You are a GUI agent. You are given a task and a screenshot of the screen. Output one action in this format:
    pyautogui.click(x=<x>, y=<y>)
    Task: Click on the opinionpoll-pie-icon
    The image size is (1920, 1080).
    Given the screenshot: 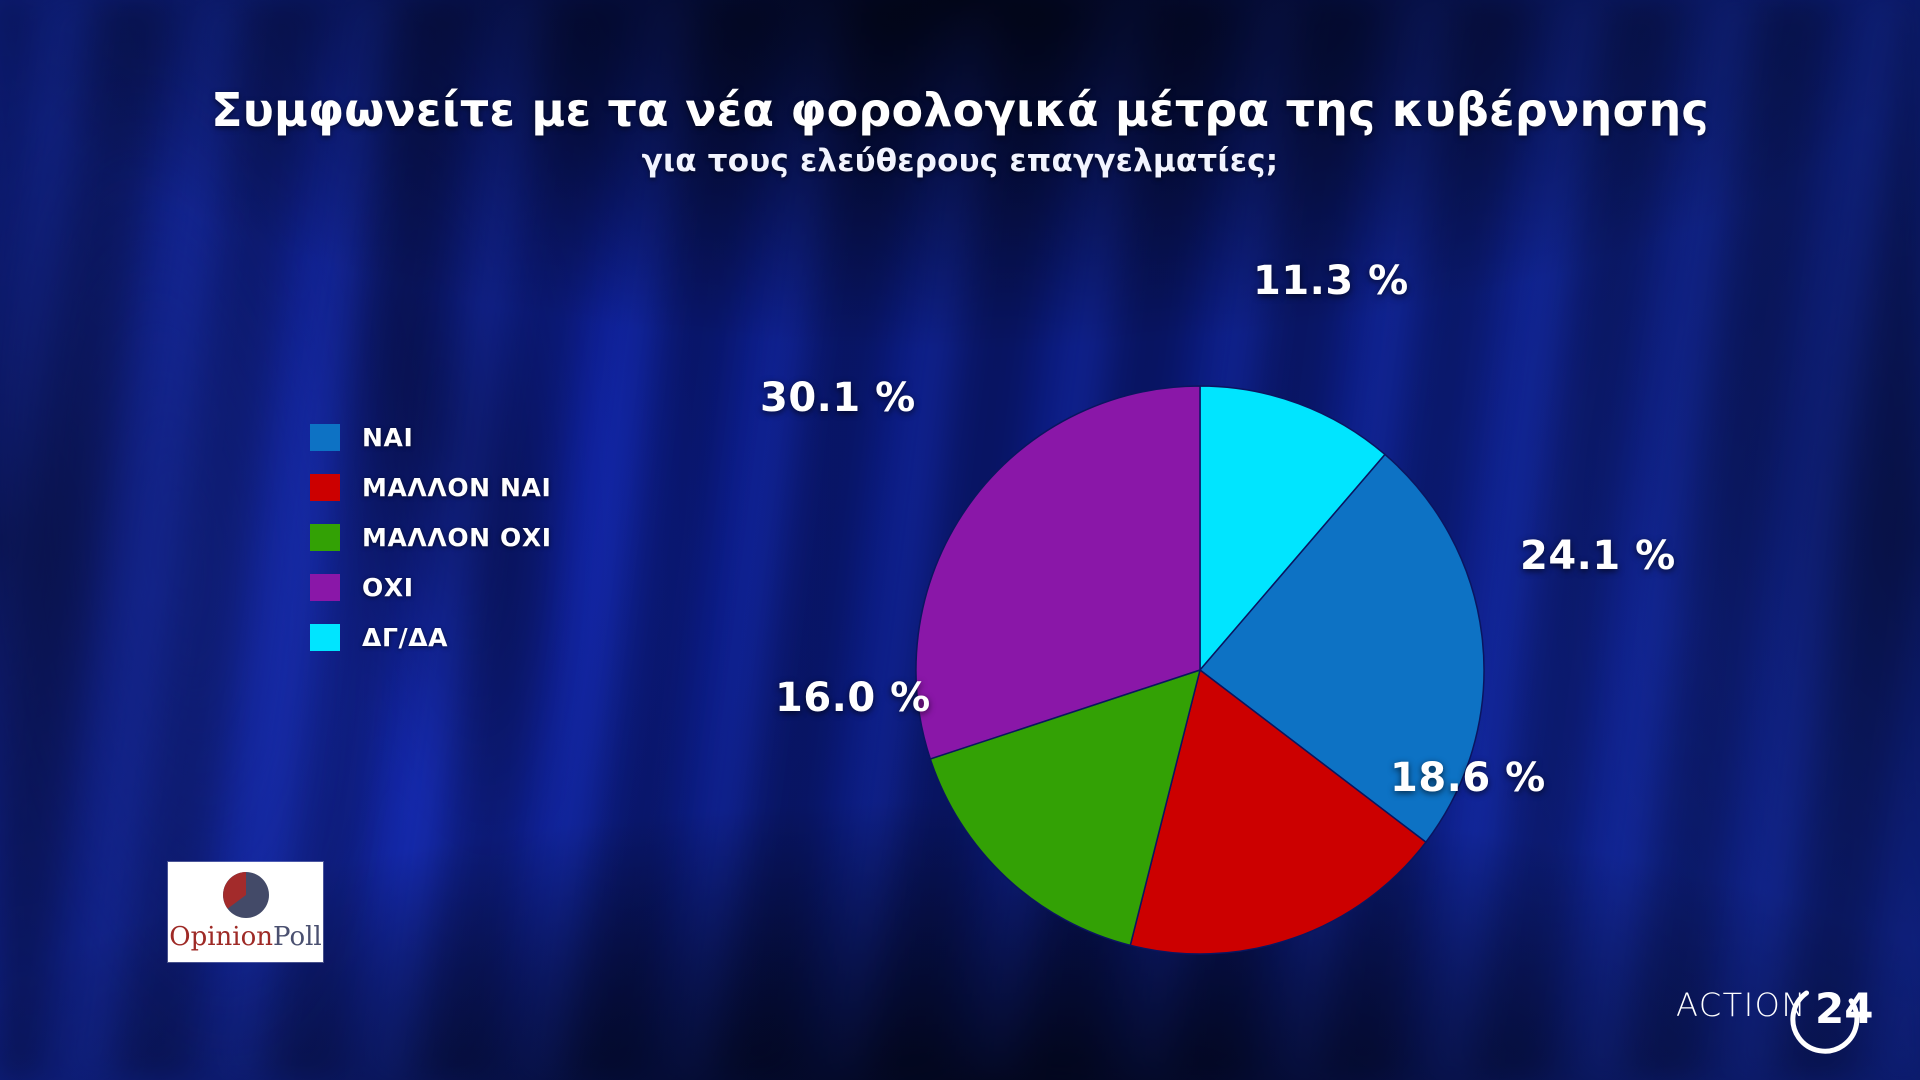 What is the action you would take?
    pyautogui.click(x=245, y=895)
    